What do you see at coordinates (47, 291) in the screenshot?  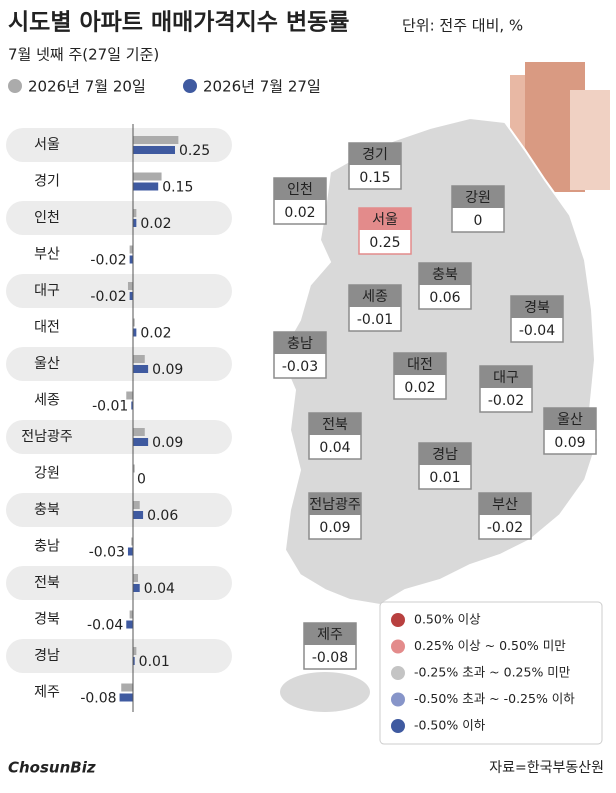 I see `category-label: 대구` at bounding box center [47, 291].